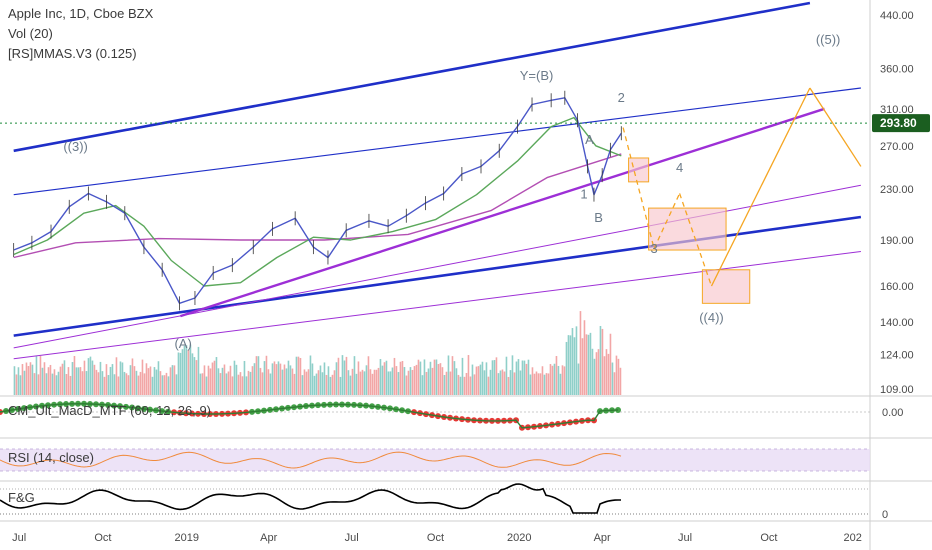  Describe the element at coordinates (519, 538) in the screenshot. I see `x-tick-label: 2020` at that location.